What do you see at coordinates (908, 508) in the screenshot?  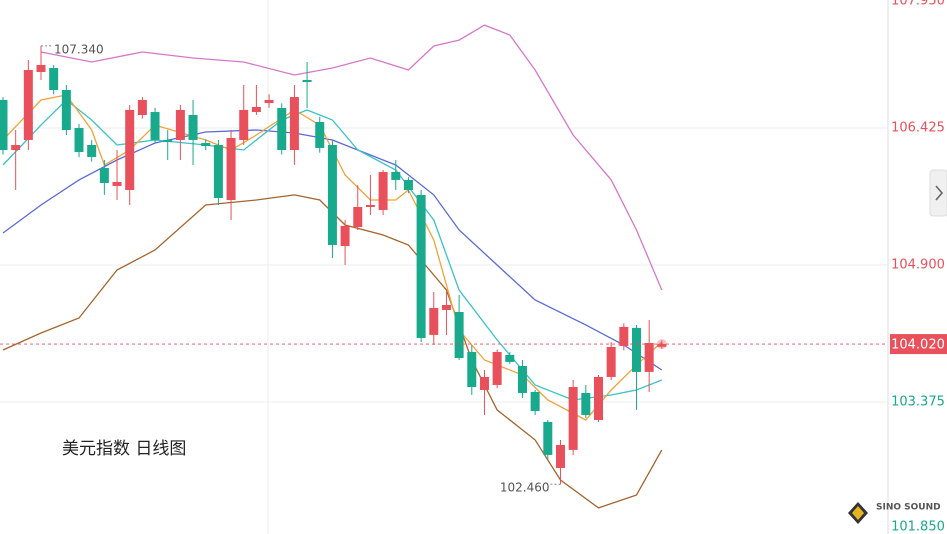 I see `watermark-text: SINO SOUND` at bounding box center [908, 508].